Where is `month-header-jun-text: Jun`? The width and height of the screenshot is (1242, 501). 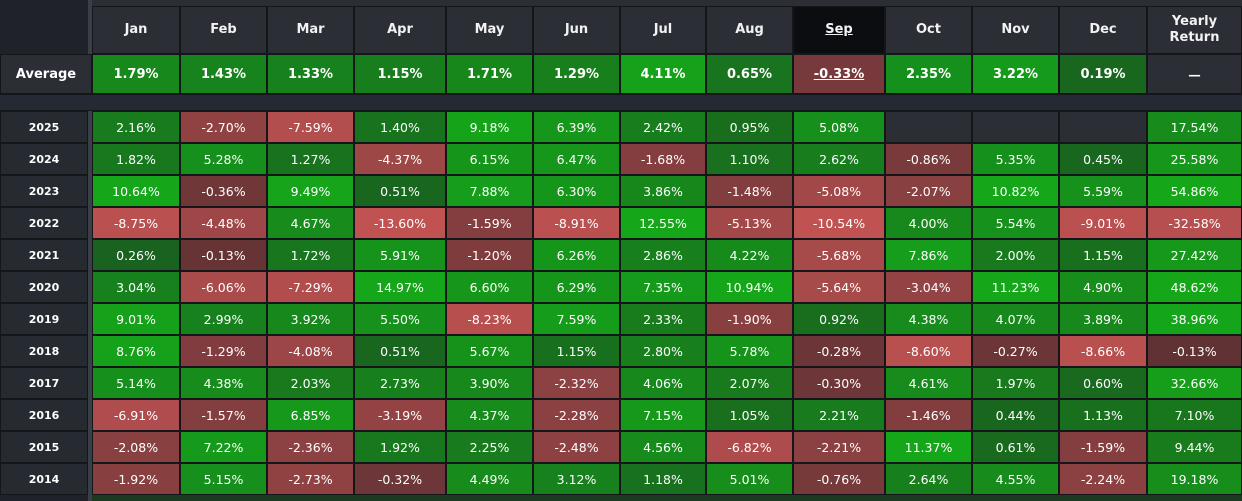
month-header-jun-text: Jun is located at coordinates (576, 29).